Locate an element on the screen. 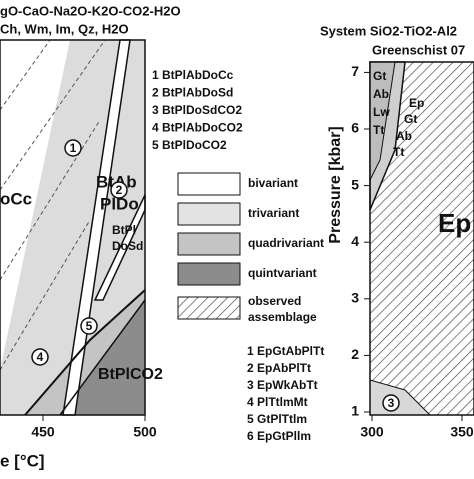 This screenshot has width=474, height=479. reaction-marker: 2 is located at coordinates (119, 190).